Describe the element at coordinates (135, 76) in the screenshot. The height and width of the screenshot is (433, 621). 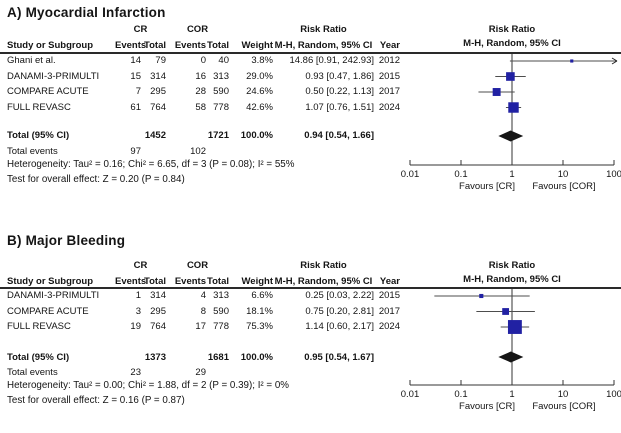
I see `events-cr: 15` at that location.